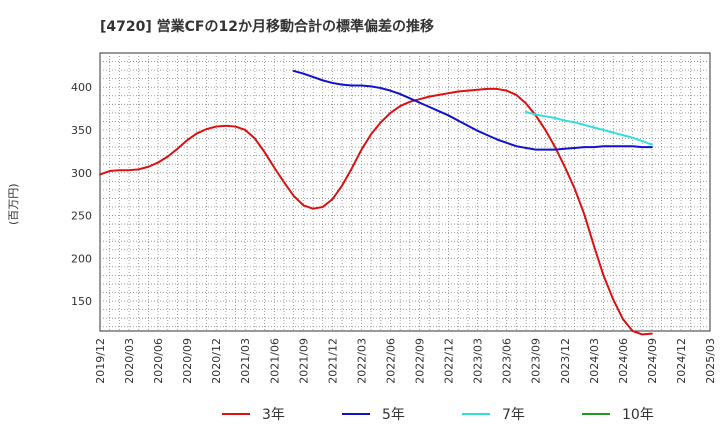  Describe the element at coordinates (81, 216) in the screenshot. I see `y-tick-label: 250` at that location.